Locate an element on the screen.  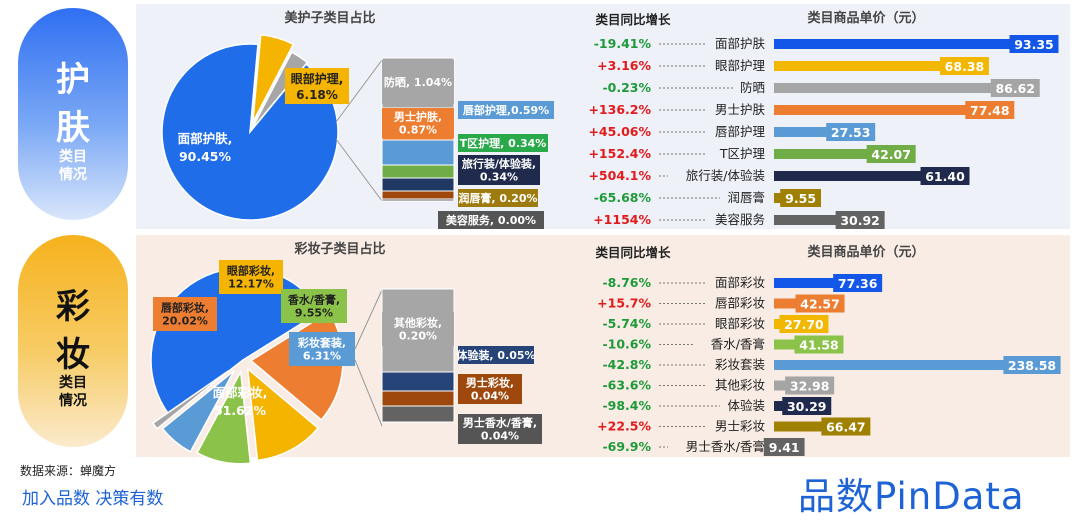
makeup-price-label: 27.70 is located at coordinates (804, 324).